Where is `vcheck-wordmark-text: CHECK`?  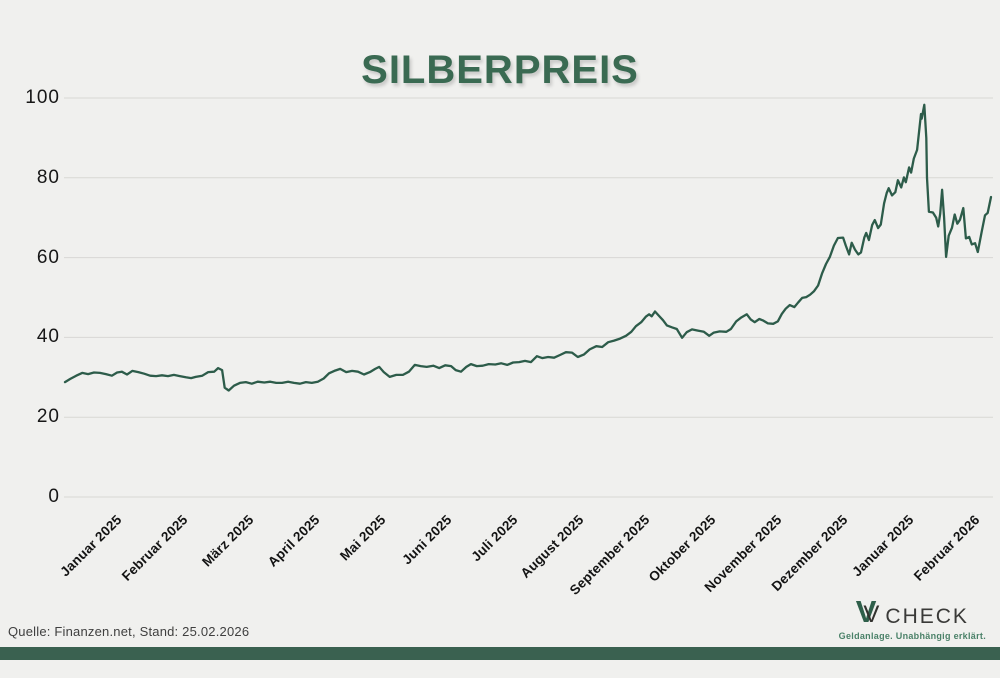
vcheck-wordmark-text: CHECK is located at coordinates (927, 616).